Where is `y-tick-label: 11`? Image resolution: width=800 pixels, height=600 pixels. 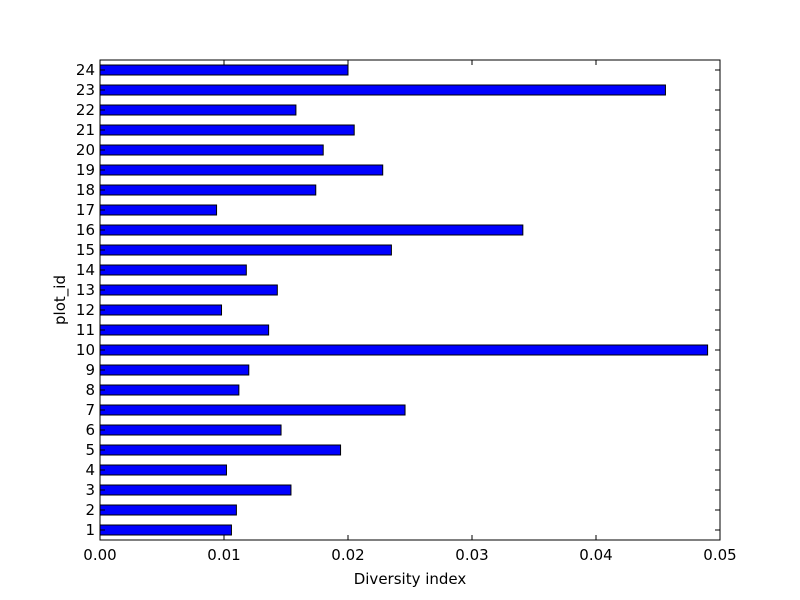
y-tick-label: 11 is located at coordinates (85, 330).